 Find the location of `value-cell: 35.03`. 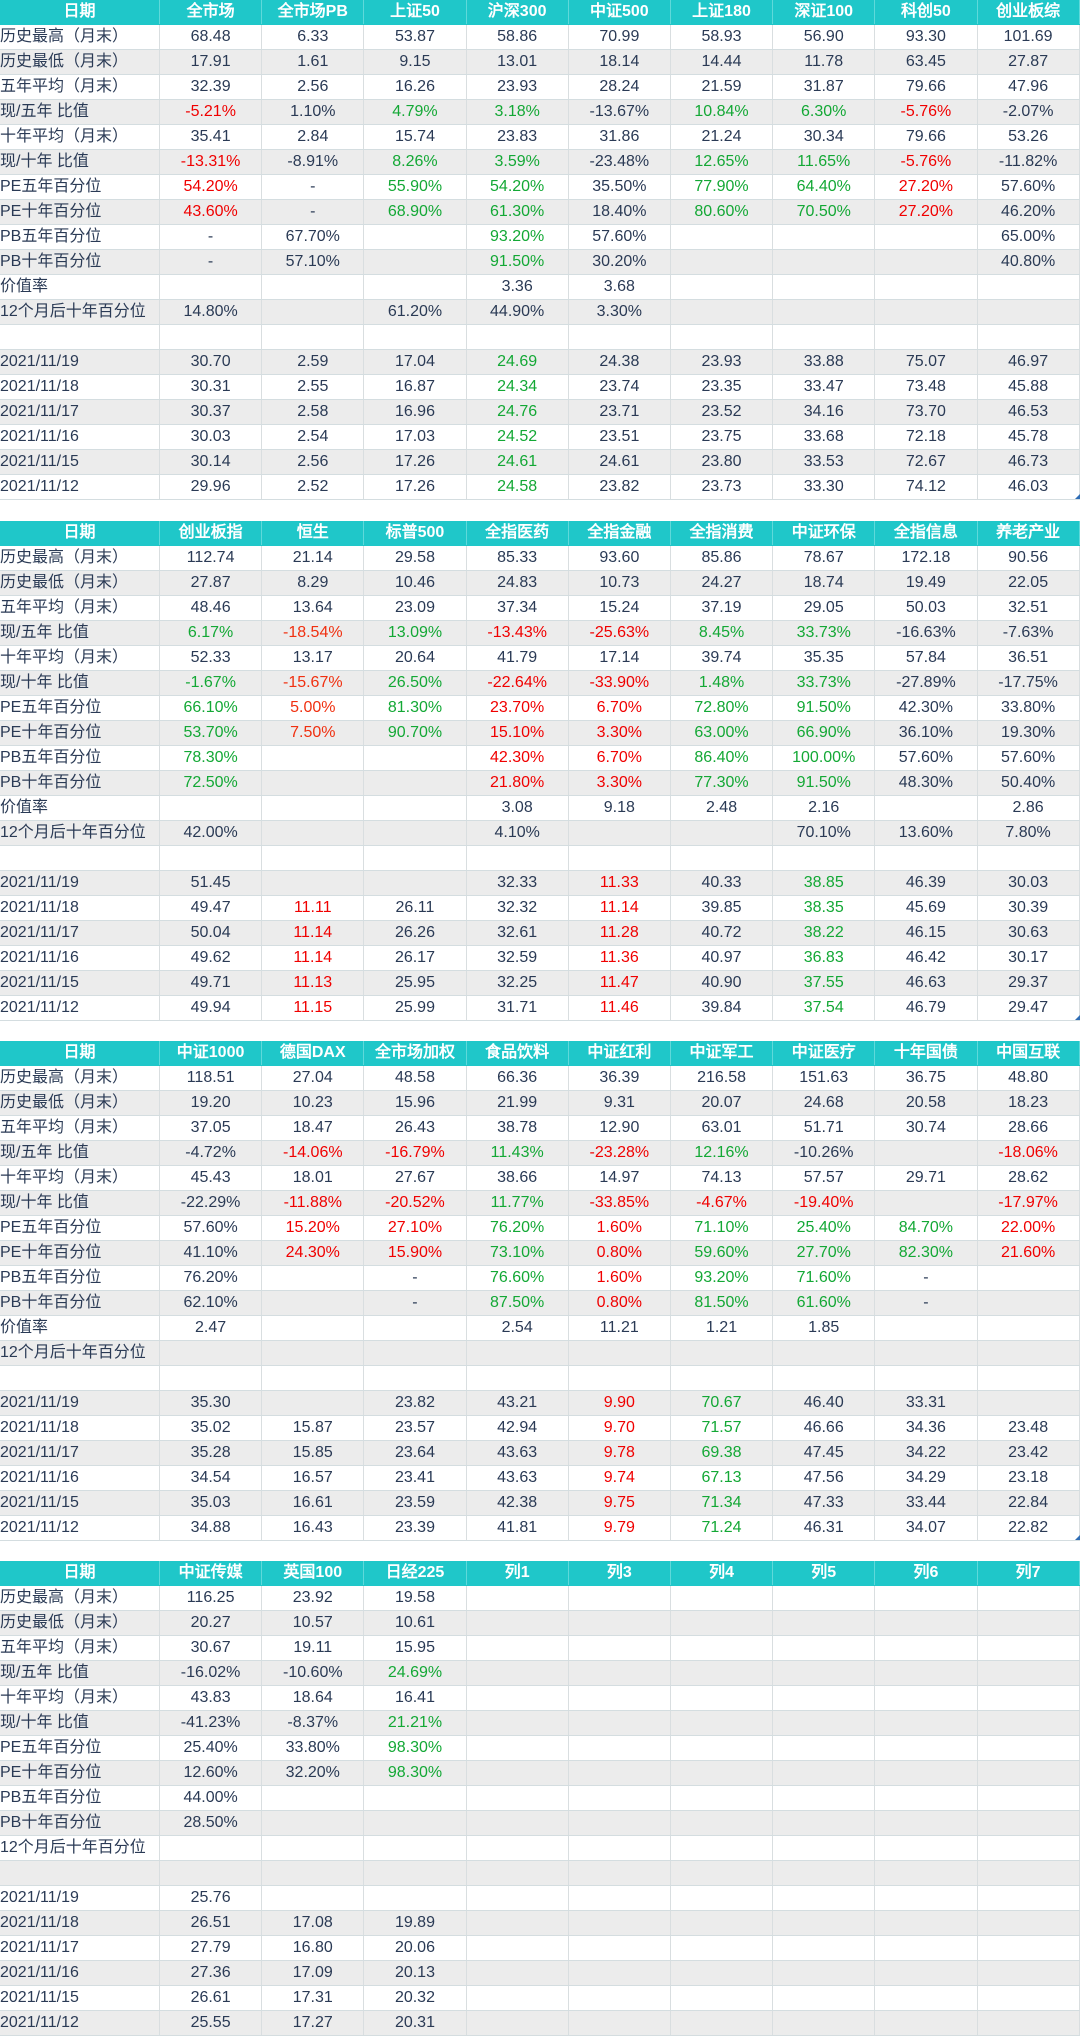

value-cell: 35.03 is located at coordinates (211, 1503).